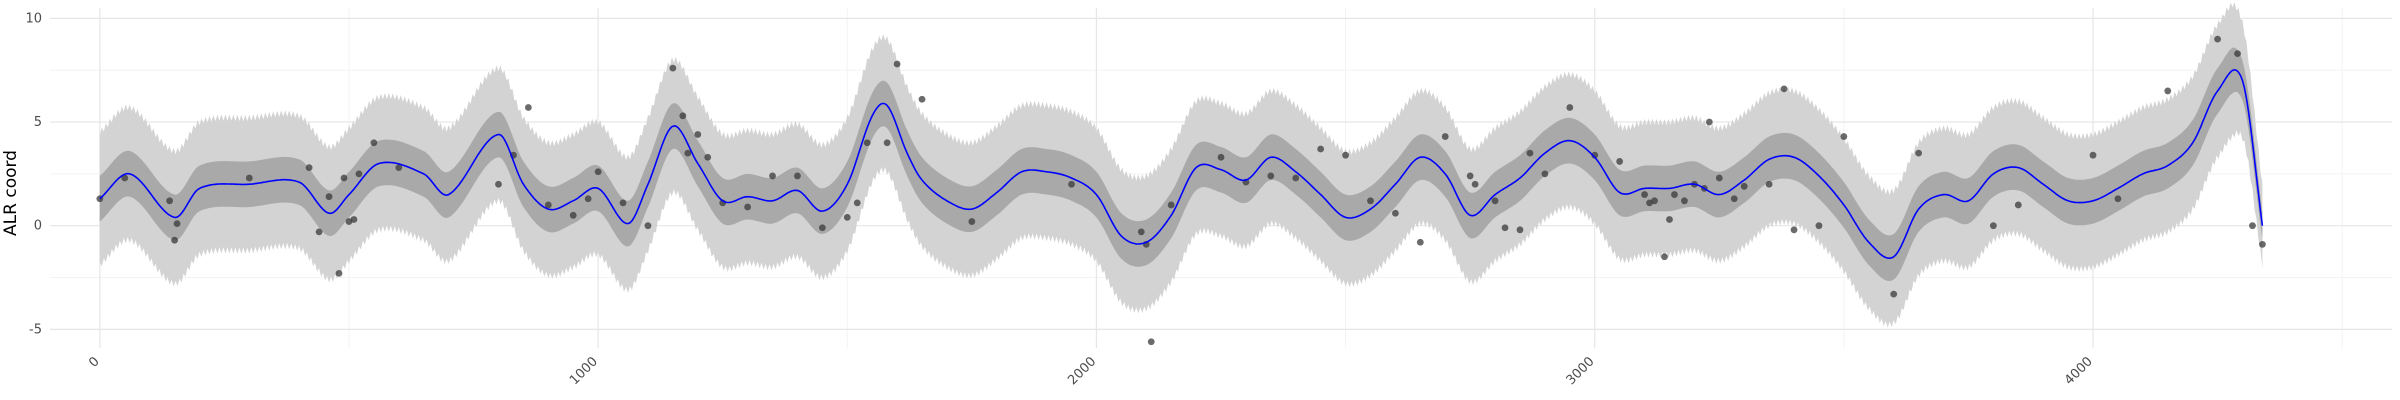  I want to click on y-axis-ticks: -5 0 5 10, so click(33, 174).